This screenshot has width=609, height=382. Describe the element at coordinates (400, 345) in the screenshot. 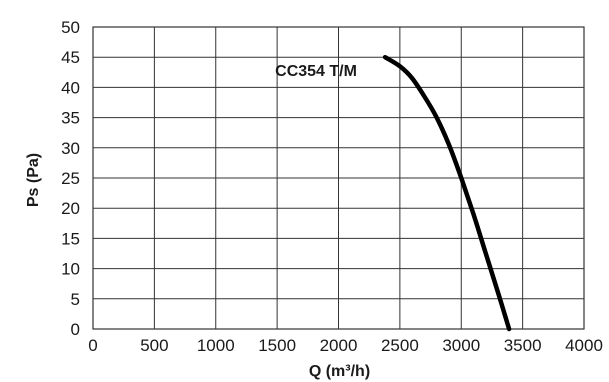

I see `x-tick-label: 2500` at that location.